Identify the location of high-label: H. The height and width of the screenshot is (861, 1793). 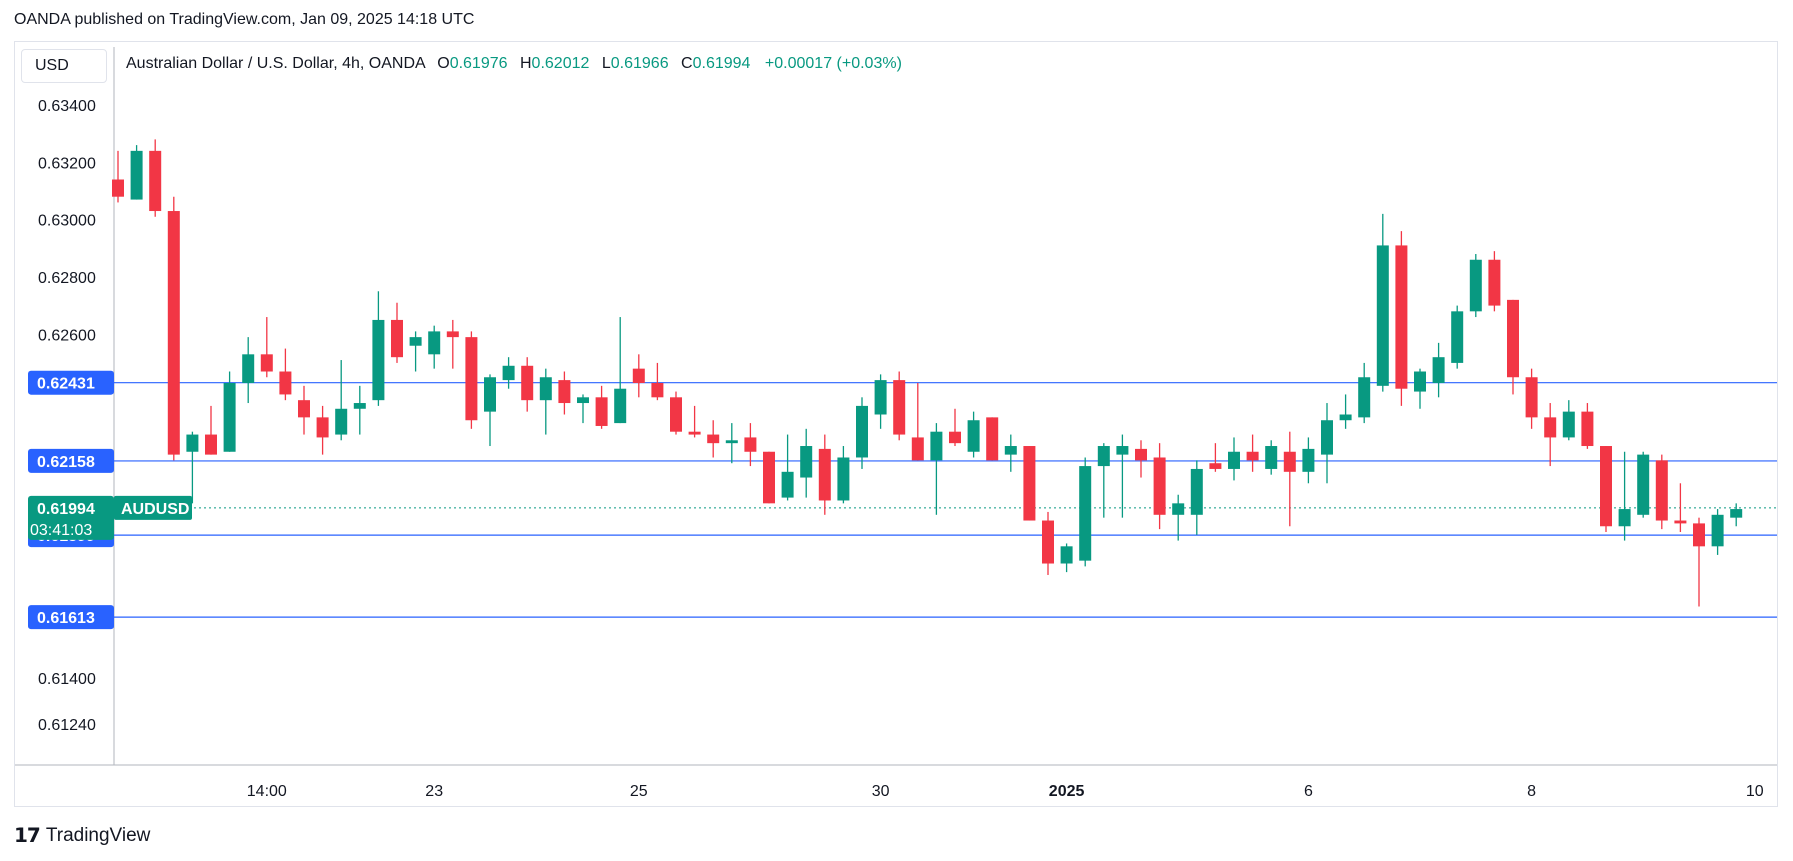
(525, 63).